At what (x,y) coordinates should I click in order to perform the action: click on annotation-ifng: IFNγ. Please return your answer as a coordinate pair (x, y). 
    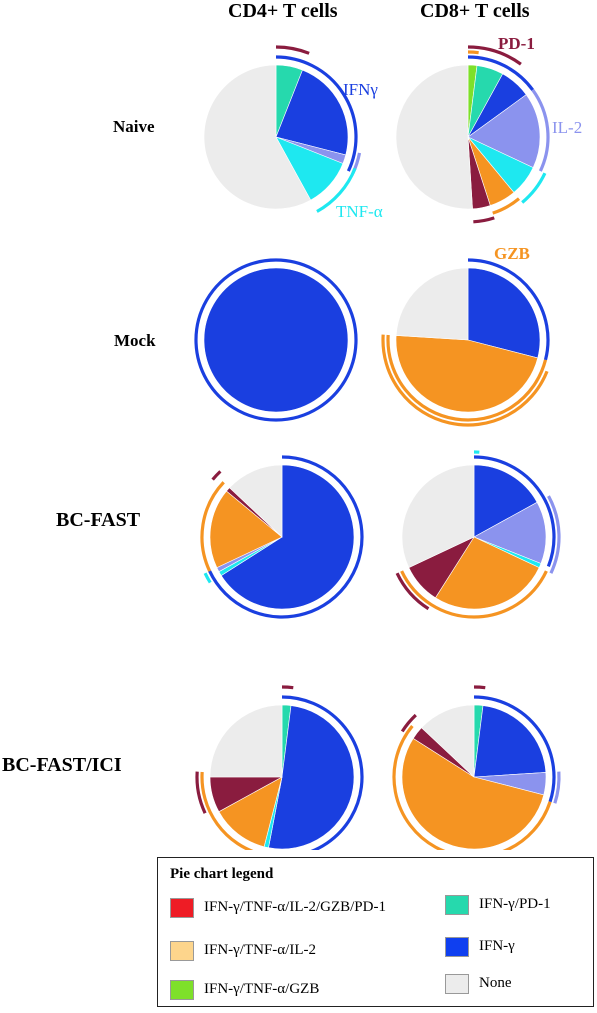
    Looking at the image, I should click on (360, 89).